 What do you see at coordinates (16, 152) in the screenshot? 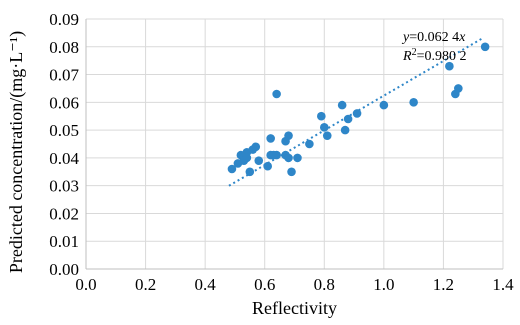
I see `y-axis-title: Predicted concentration/(mg·L⁻¹)` at bounding box center [16, 152].